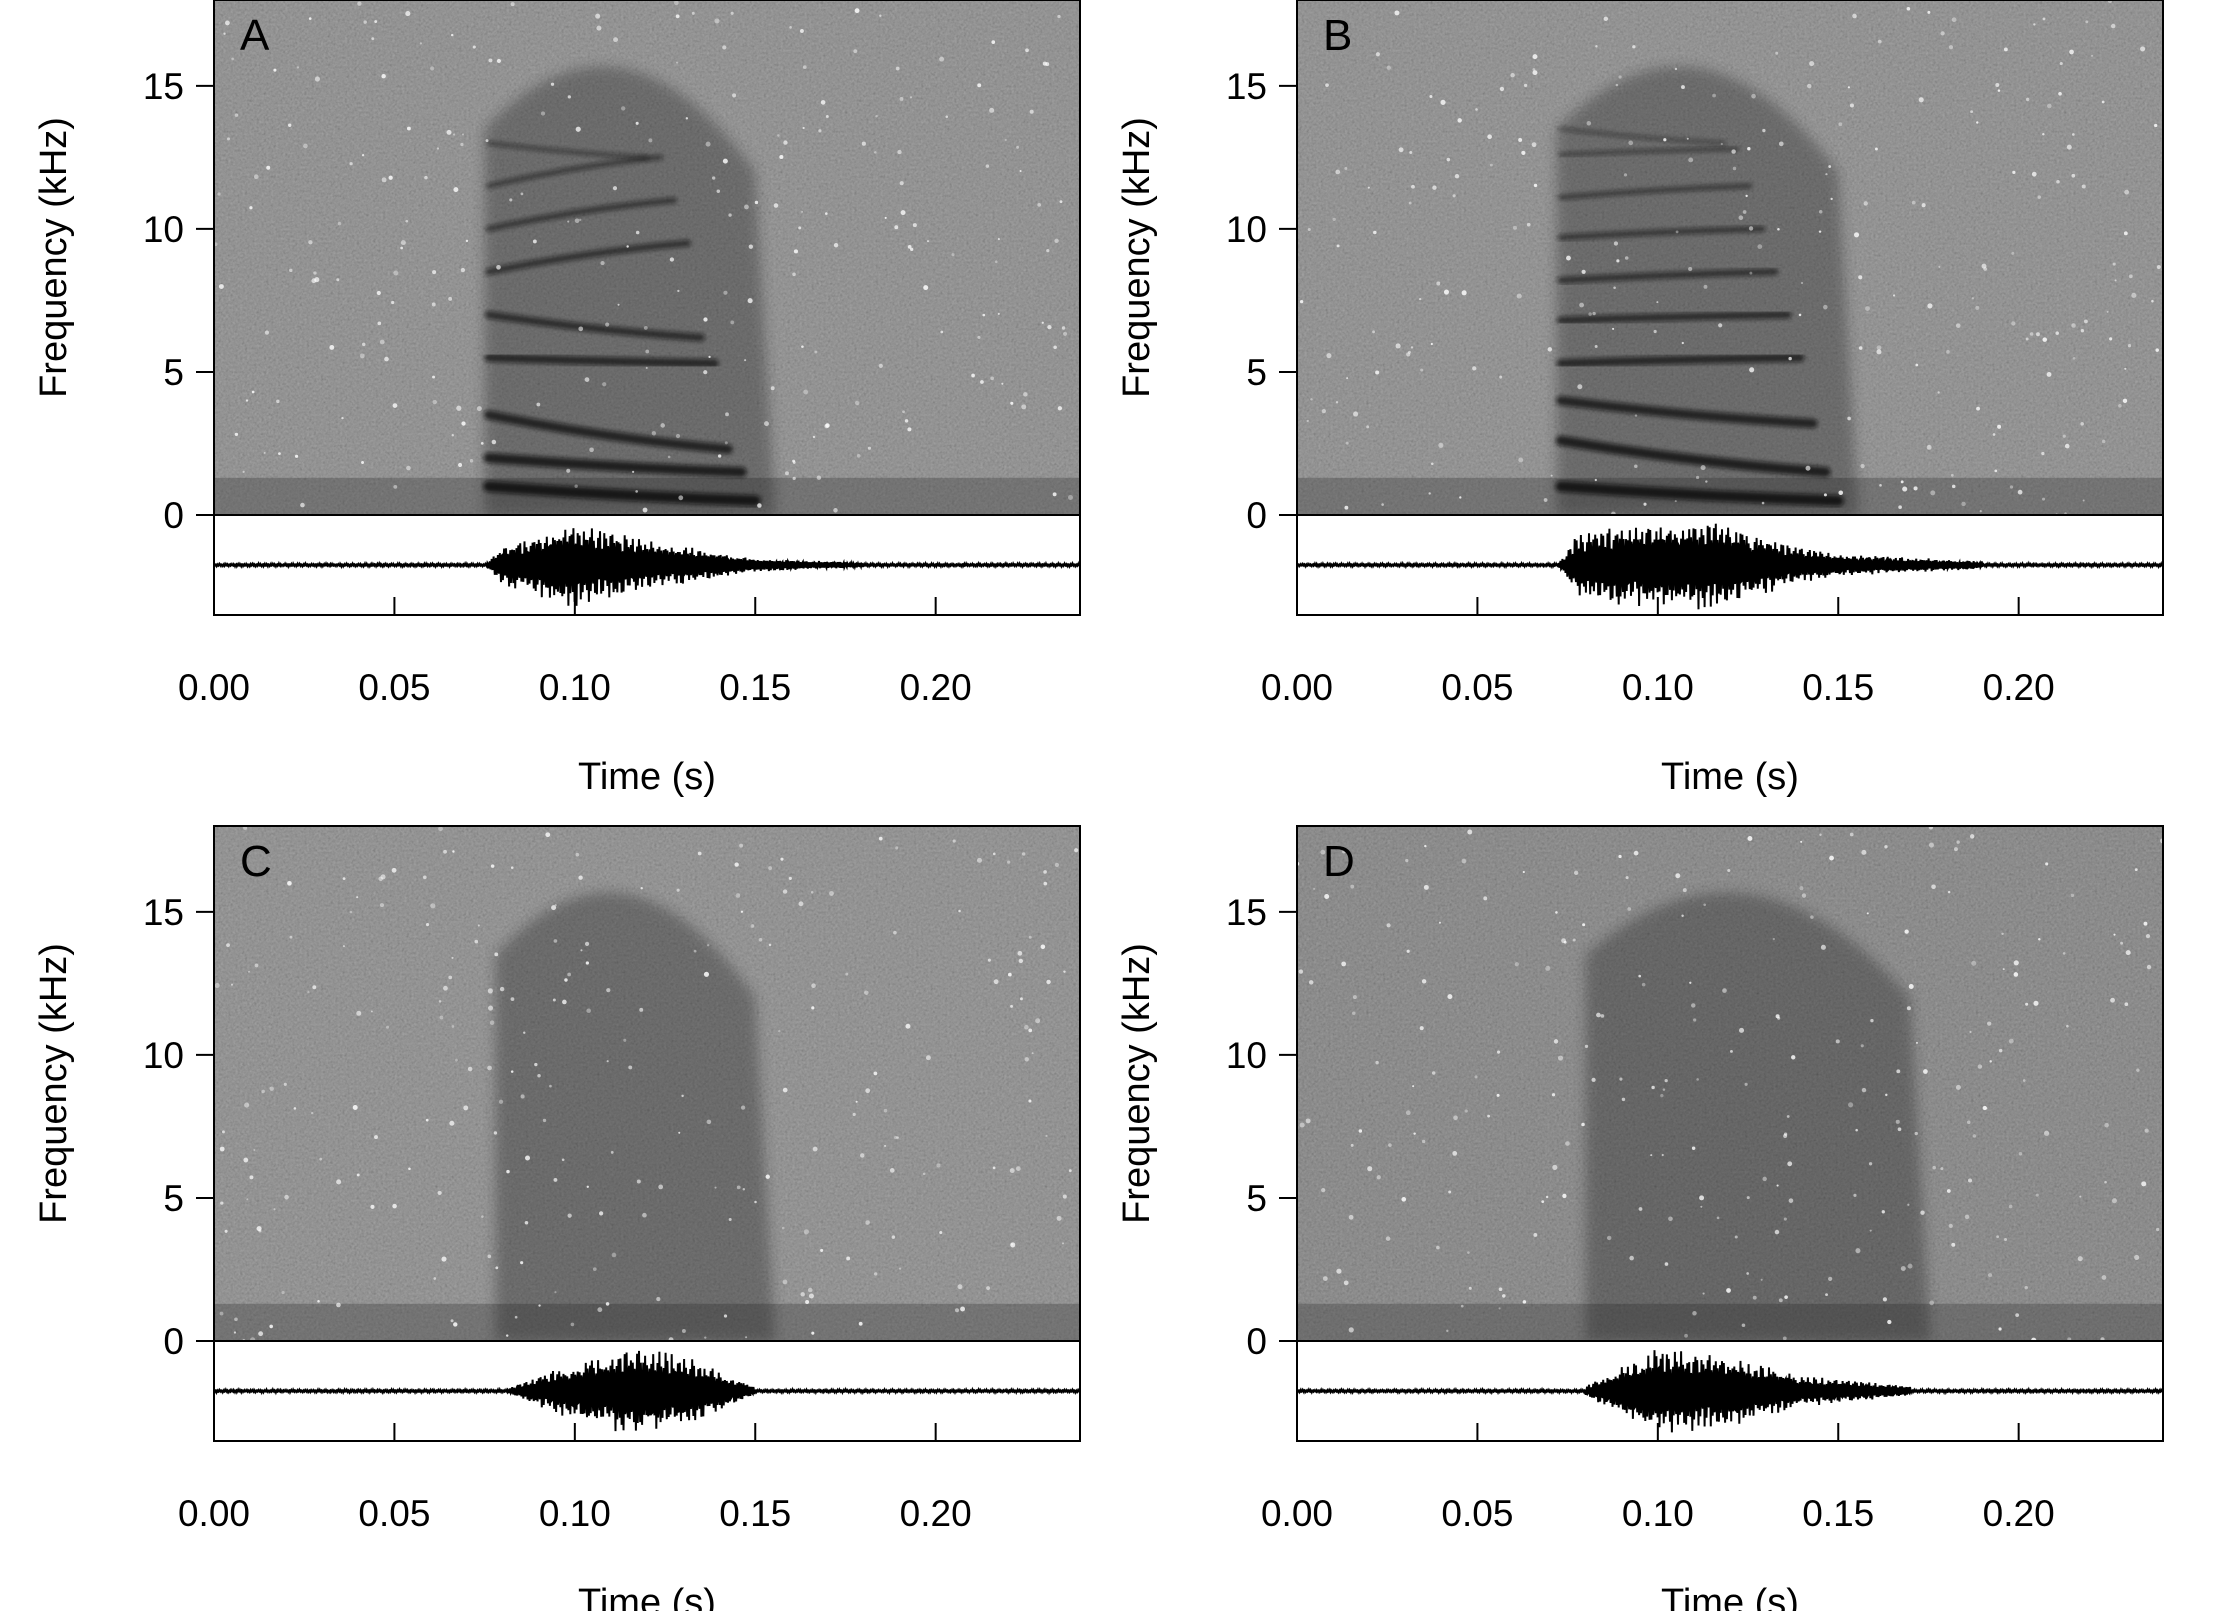  Describe the element at coordinates (256, 861) in the screenshot. I see `panel-label: C` at that location.